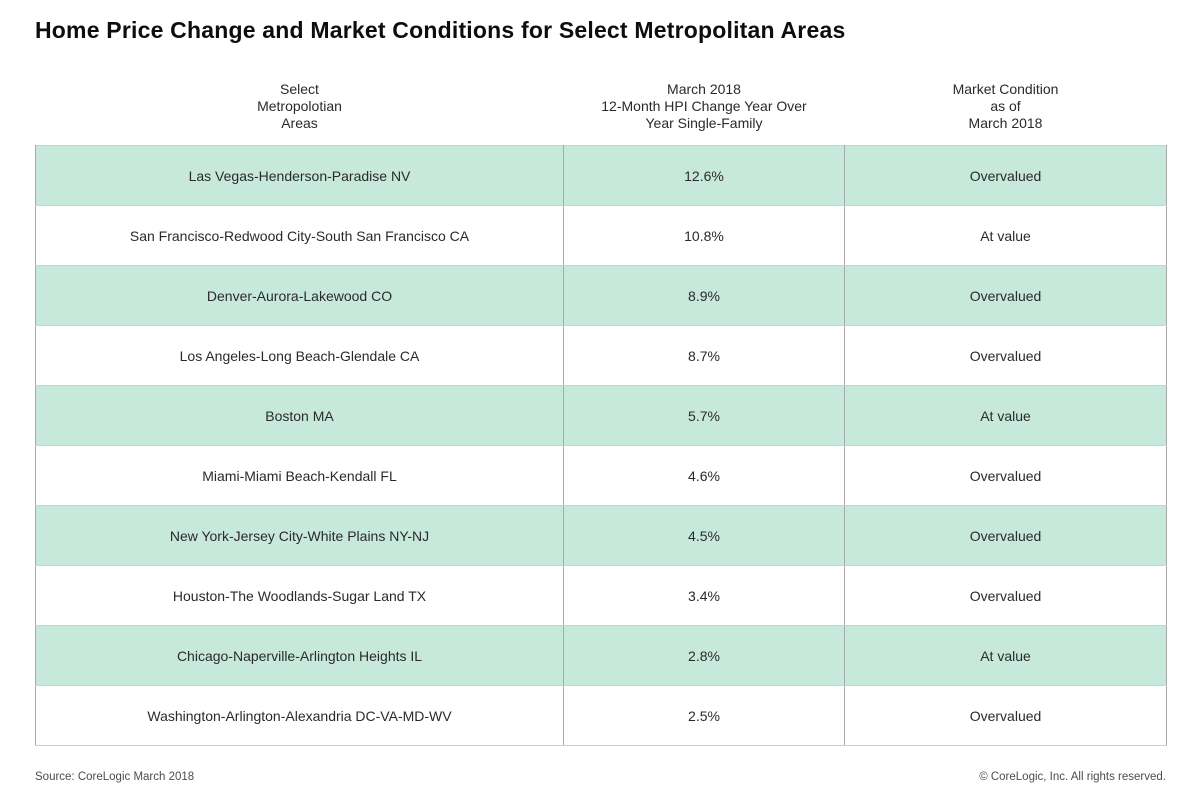  I want to click on hpi-change-cell: 5.7%, so click(704, 415).